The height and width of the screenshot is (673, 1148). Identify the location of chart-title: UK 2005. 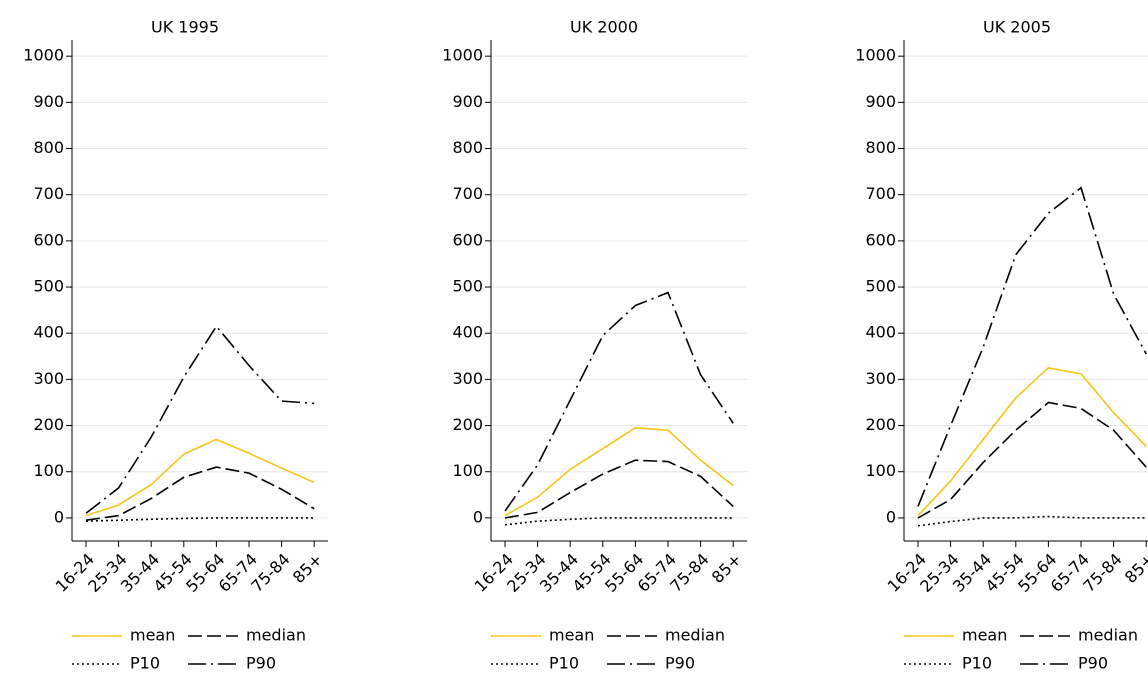
(1017, 27).